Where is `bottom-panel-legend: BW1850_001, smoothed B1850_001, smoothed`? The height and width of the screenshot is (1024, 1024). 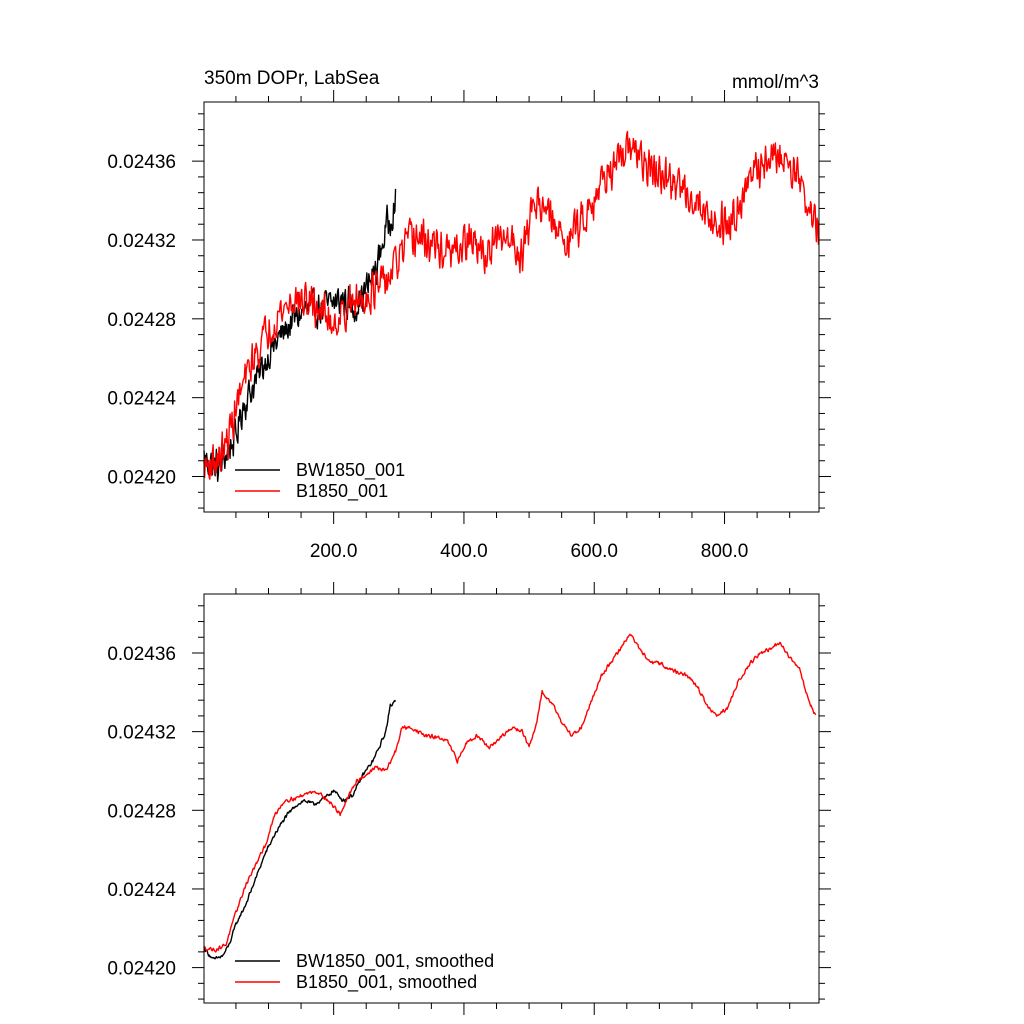 bottom-panel-legend: BW1850_001, smoothed B1850_001, smoothed is located at coordinates (364, 972).